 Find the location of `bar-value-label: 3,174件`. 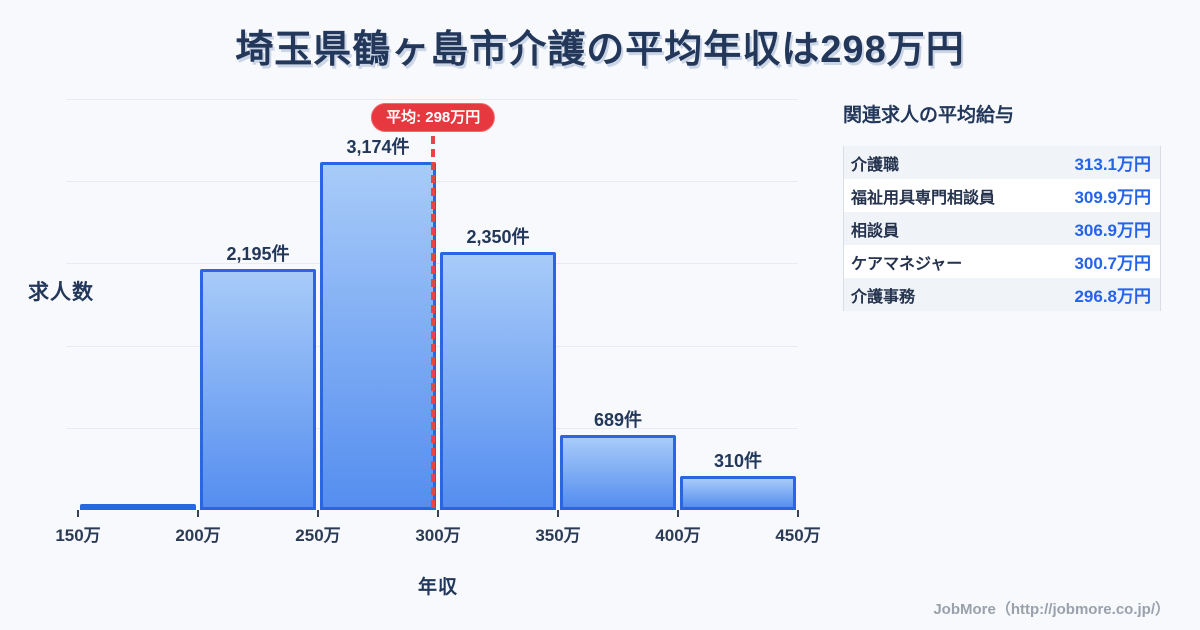

bar-value-label: 3,174件 is located at coordinates (378, 147).